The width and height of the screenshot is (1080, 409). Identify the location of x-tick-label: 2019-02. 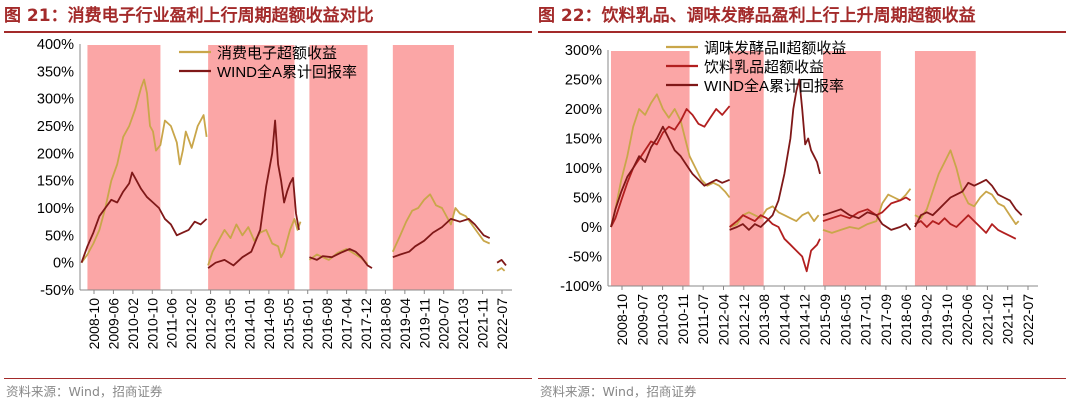
(927, 320).